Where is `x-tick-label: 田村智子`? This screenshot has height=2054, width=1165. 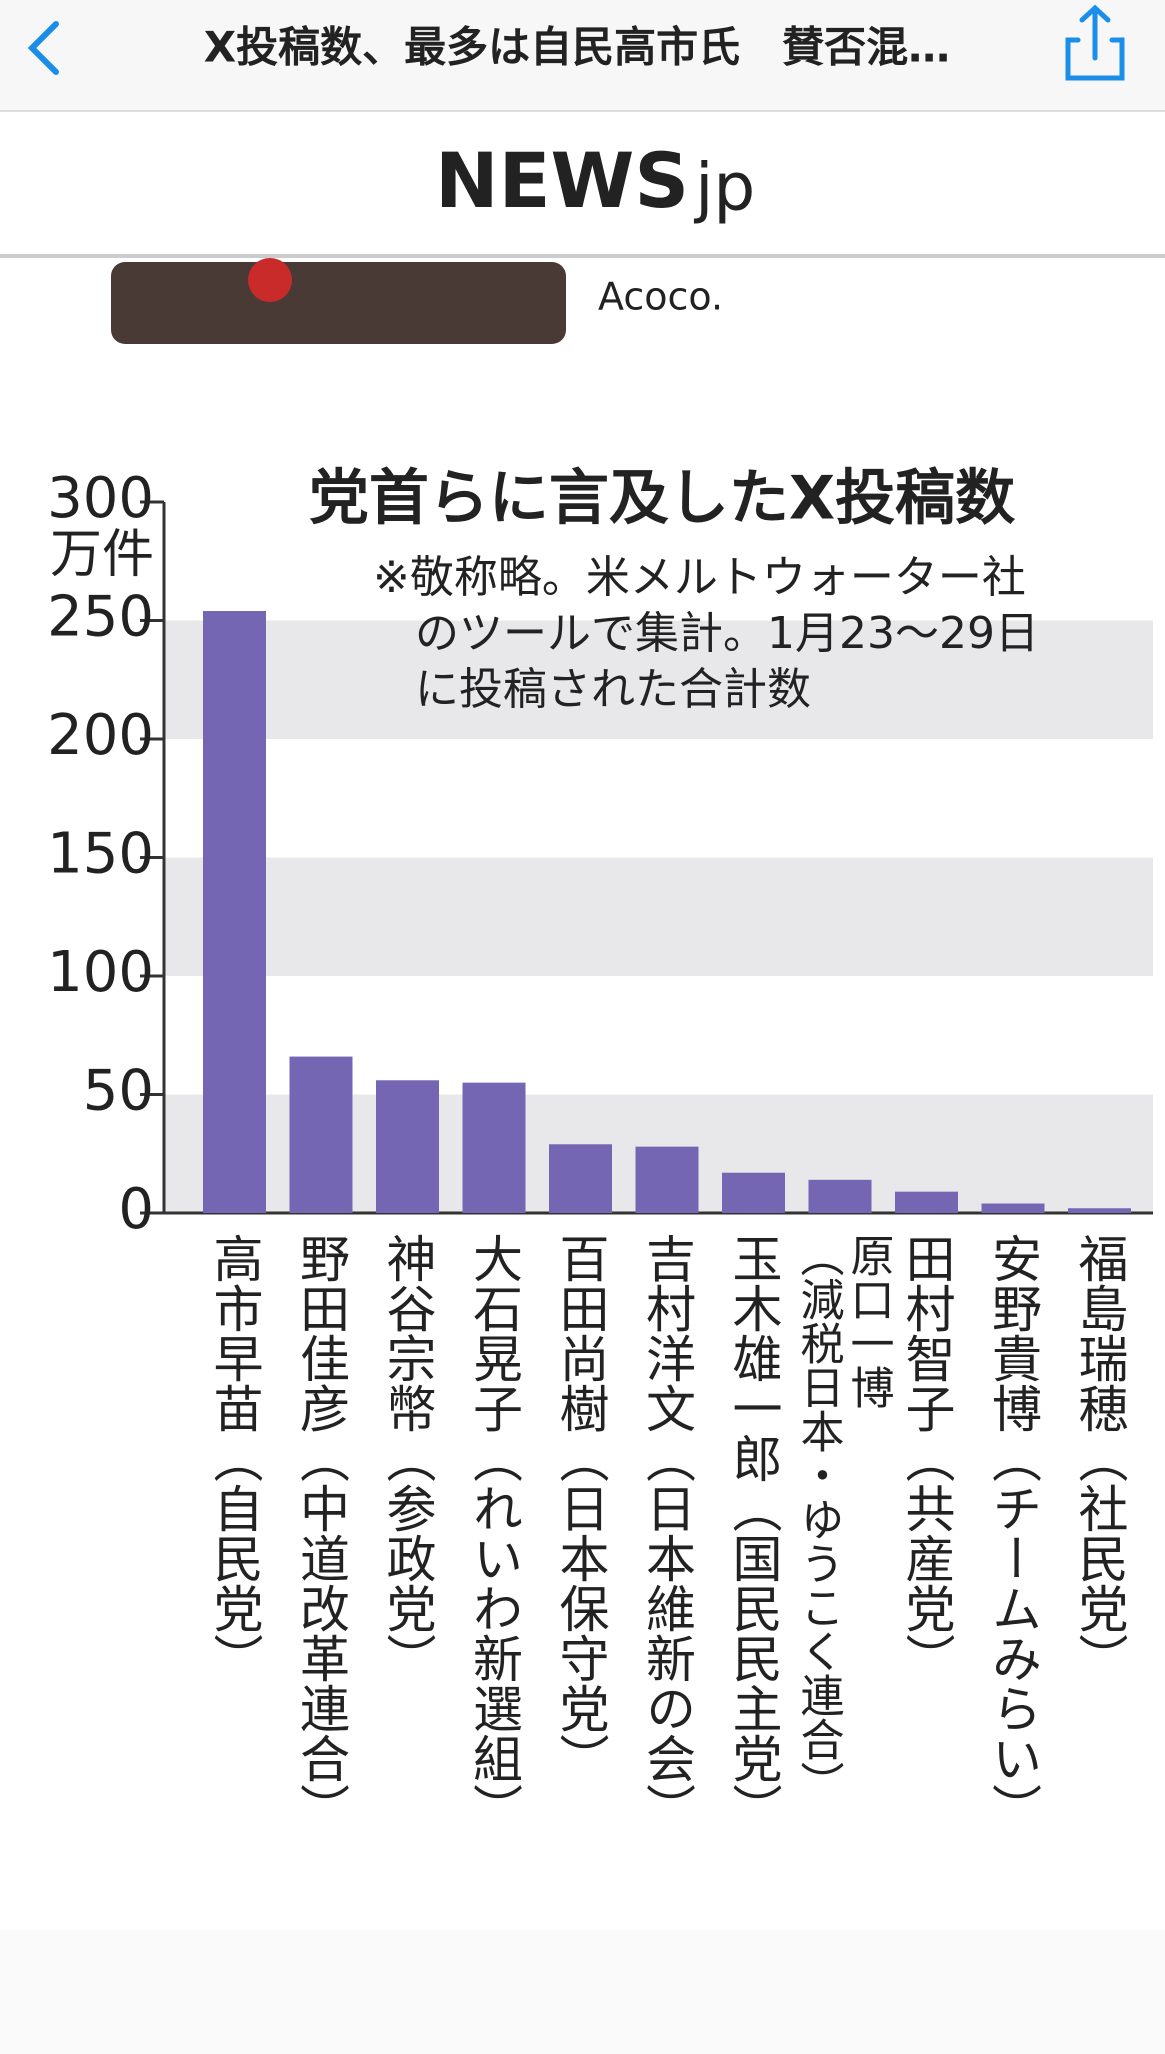
x-tick-label: 田村智子 is located at coordinates (927, 1333).